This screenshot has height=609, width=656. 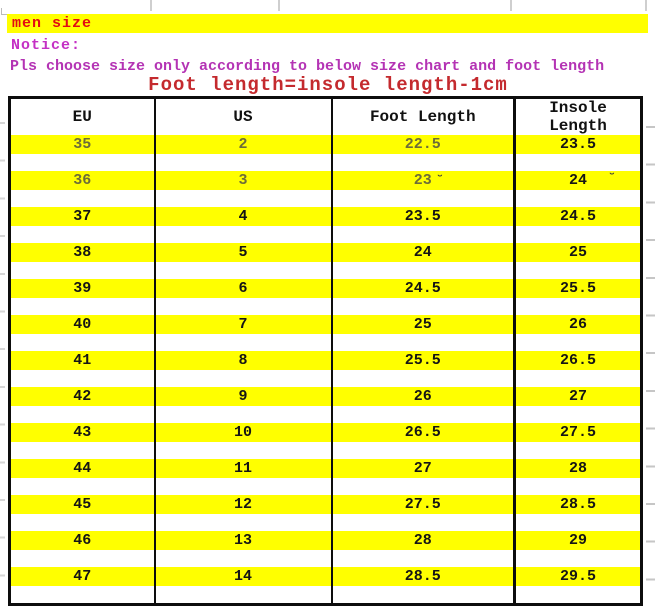 What do you see at coordinates (328, 85) in the screenshot?
I see `formula-text: Foot length=insole length-1cm` at bounding box center [328, 85].